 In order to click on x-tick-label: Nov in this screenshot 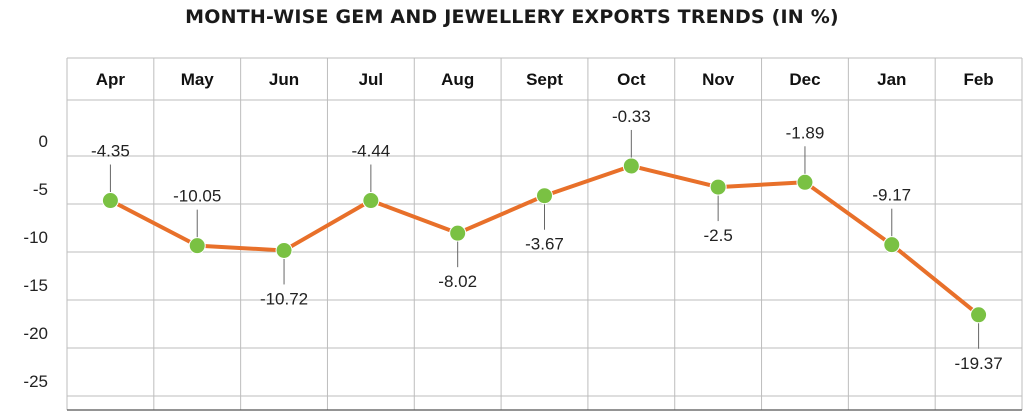, I will do `click(718, 79)`.